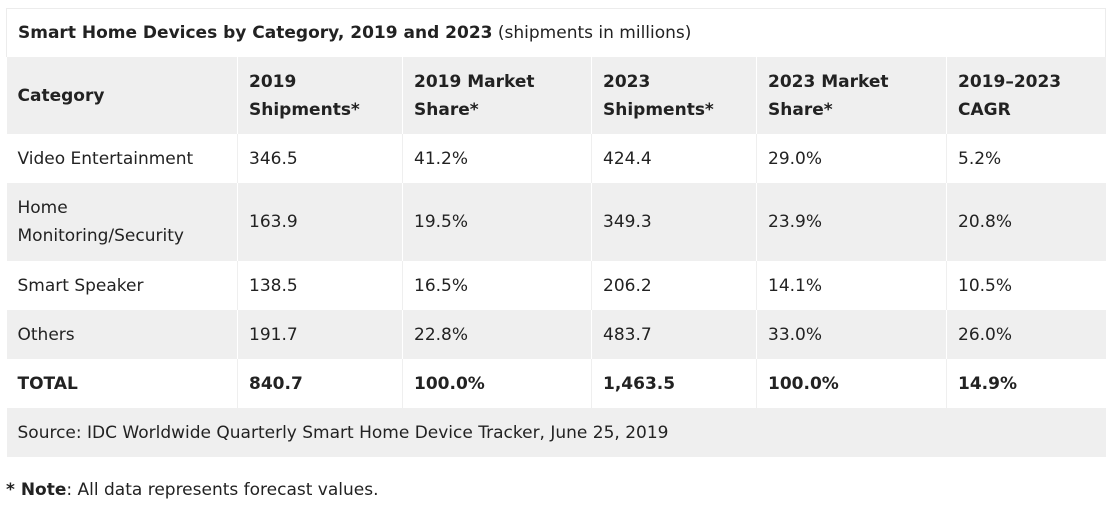 Image resolution: width=1114 pixels, height=507 pixels. I want to click on caption-subtitle: (shipments in millions), so click(594, 33).